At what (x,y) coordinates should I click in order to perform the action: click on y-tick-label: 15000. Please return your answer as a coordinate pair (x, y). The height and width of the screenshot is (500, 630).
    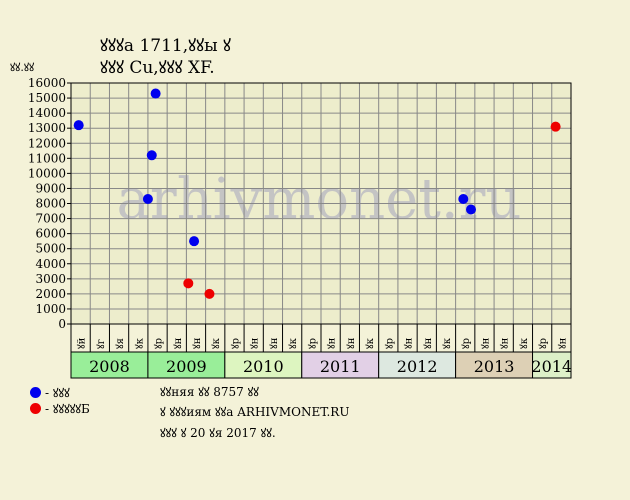
    Looking at the image, I should click on (47, 98).